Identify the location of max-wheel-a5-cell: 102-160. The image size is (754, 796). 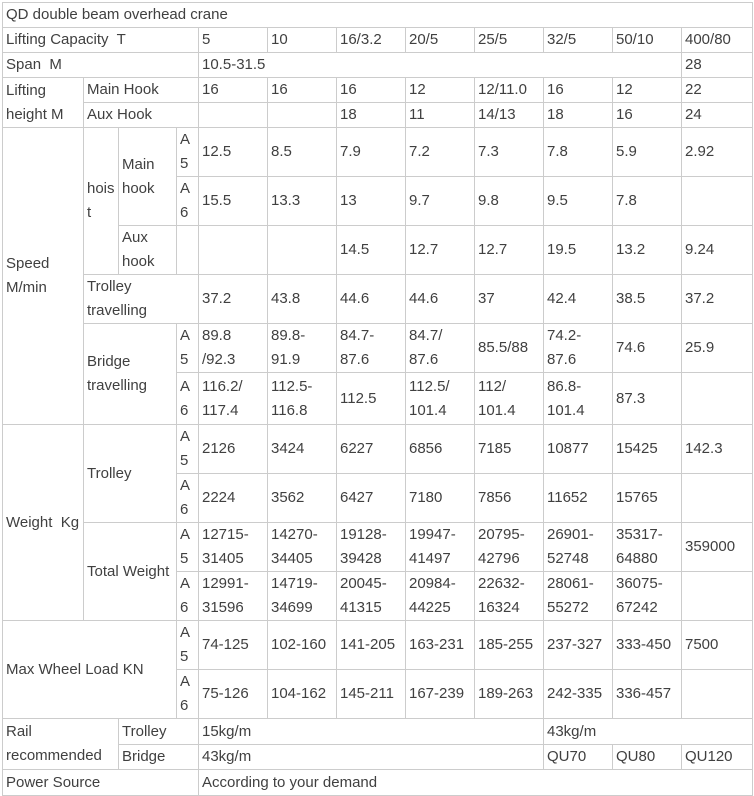
(302, 645).